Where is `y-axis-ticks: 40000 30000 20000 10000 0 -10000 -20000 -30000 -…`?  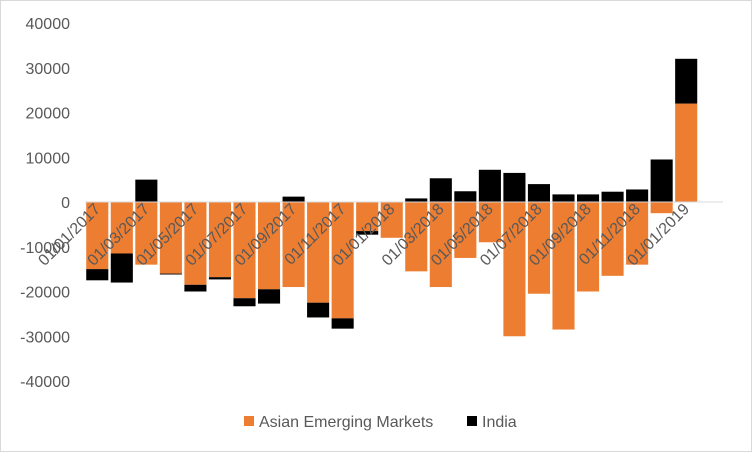 y-axis-ticks: 40000 30000 20000 10000 0 -10000 -20000 -30000 -… is located at coordinates (45, 203).